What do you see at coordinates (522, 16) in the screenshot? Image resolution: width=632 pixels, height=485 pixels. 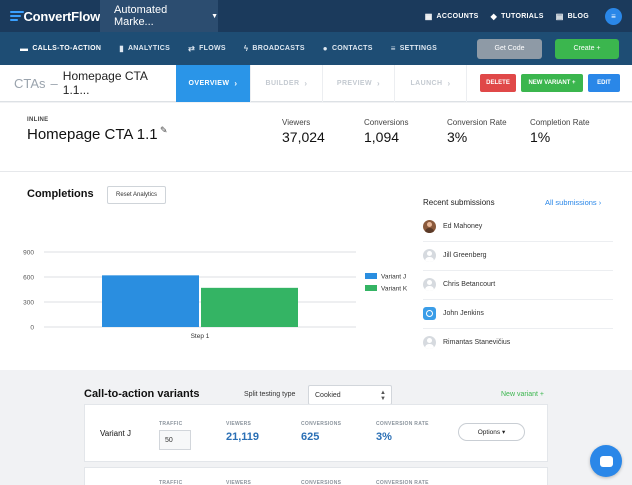 I see `top-link-label: TUTORIALS` at bounding box center [522, 16].